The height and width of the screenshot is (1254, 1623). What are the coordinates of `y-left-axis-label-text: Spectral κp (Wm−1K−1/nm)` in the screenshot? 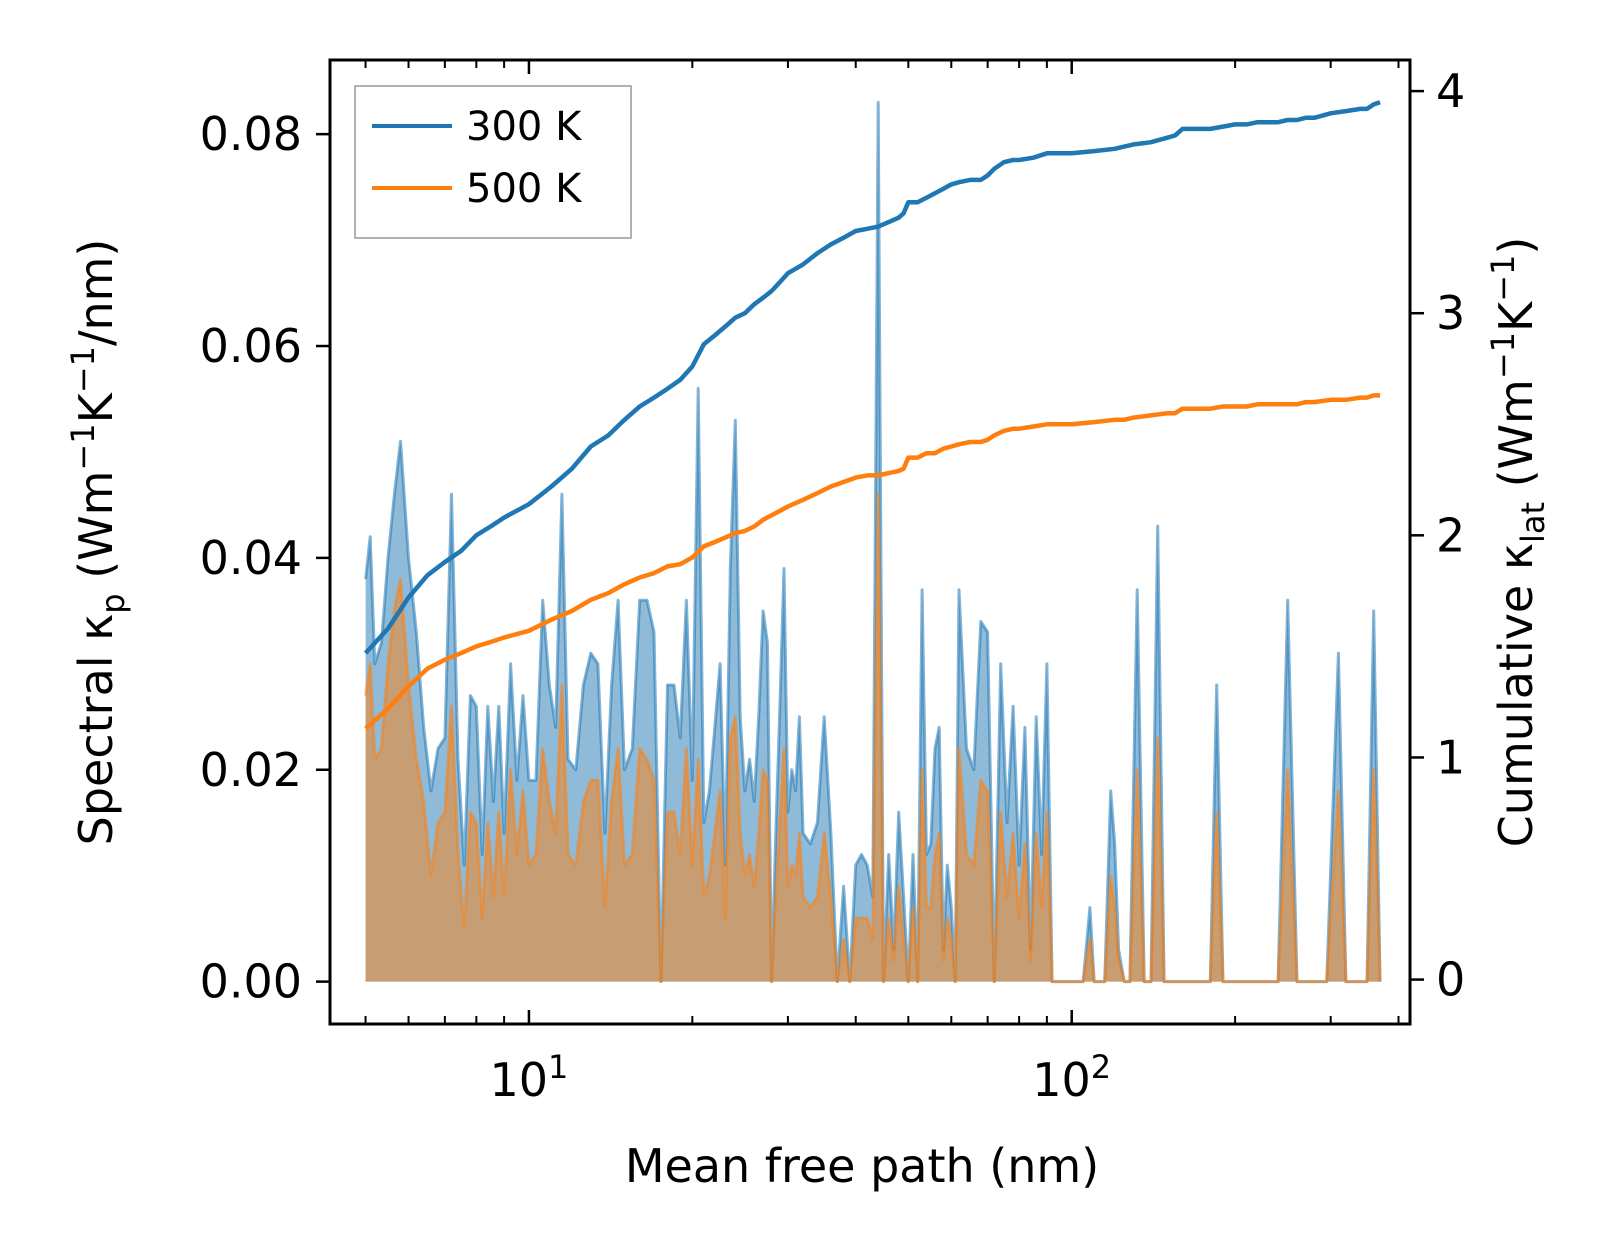 It's located at (98, 542).